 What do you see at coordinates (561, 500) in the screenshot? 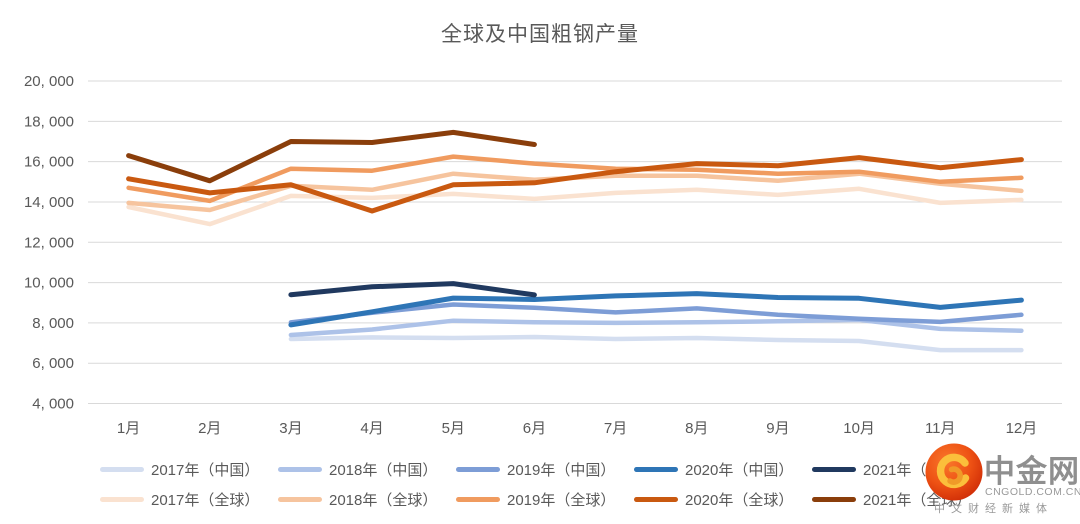
I see `legend-label: 2019年（全球）` at bounding box center [561, 500].